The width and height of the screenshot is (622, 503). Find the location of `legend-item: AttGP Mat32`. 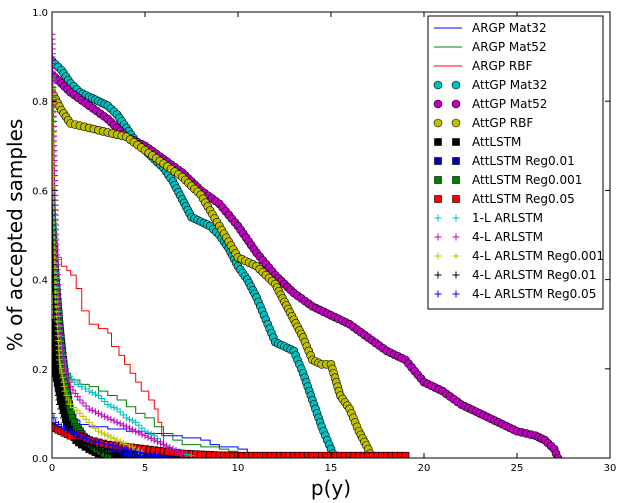

legend-item: AttGP Mat32 is located at coordinates (490, 85).